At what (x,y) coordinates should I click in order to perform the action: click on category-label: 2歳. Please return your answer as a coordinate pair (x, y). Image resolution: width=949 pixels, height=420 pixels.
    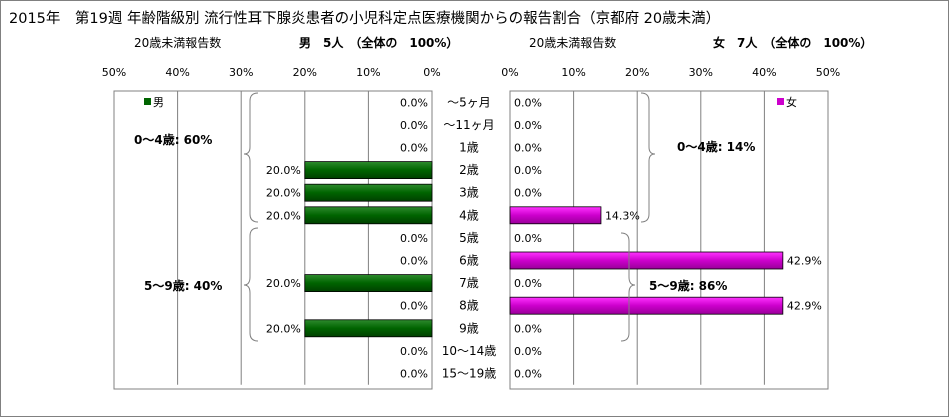
    Looking at the image, I should click on (469, 170).